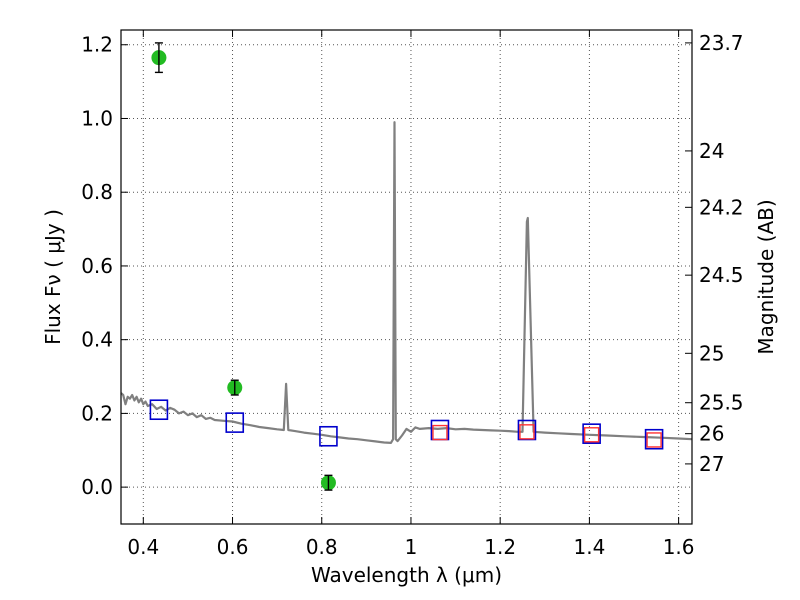 This screenshot has height=600, width=800. What do you see at coordinates (233, 547) in the screenshot?
I see `x-tick-label: 0.6` at bounding box center [233, 547].